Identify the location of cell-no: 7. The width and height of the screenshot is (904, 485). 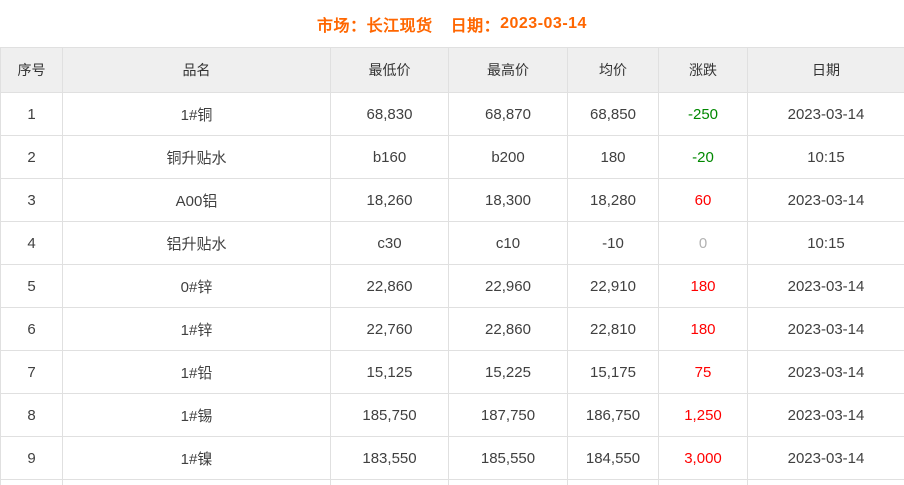
(31, 372).